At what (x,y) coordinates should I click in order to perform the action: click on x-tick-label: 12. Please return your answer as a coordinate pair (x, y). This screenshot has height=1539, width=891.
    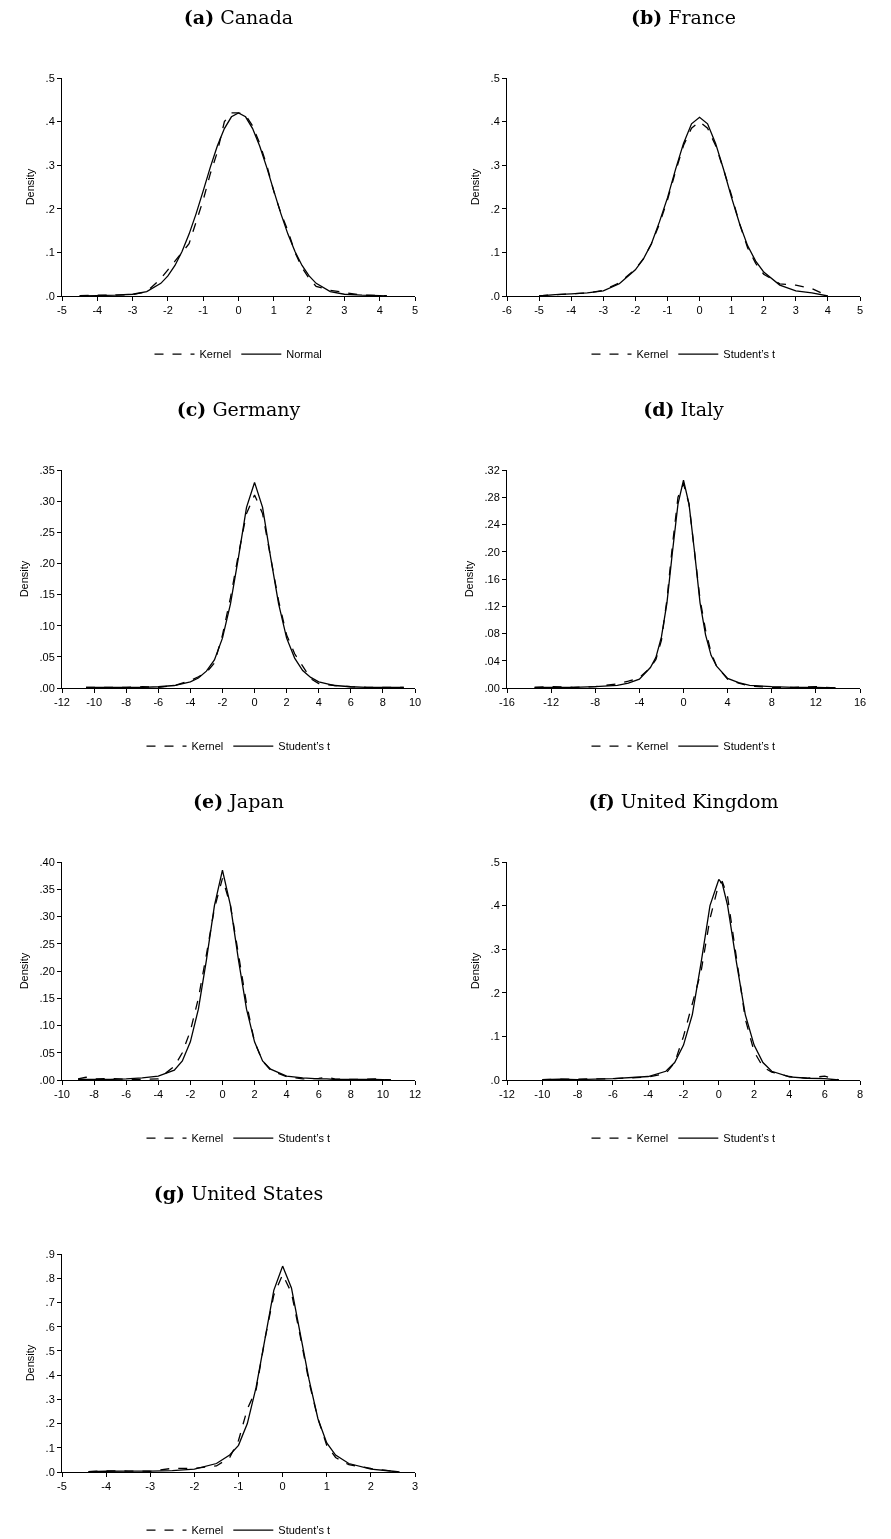
    Looking at the image, I should click on (415, 1094).